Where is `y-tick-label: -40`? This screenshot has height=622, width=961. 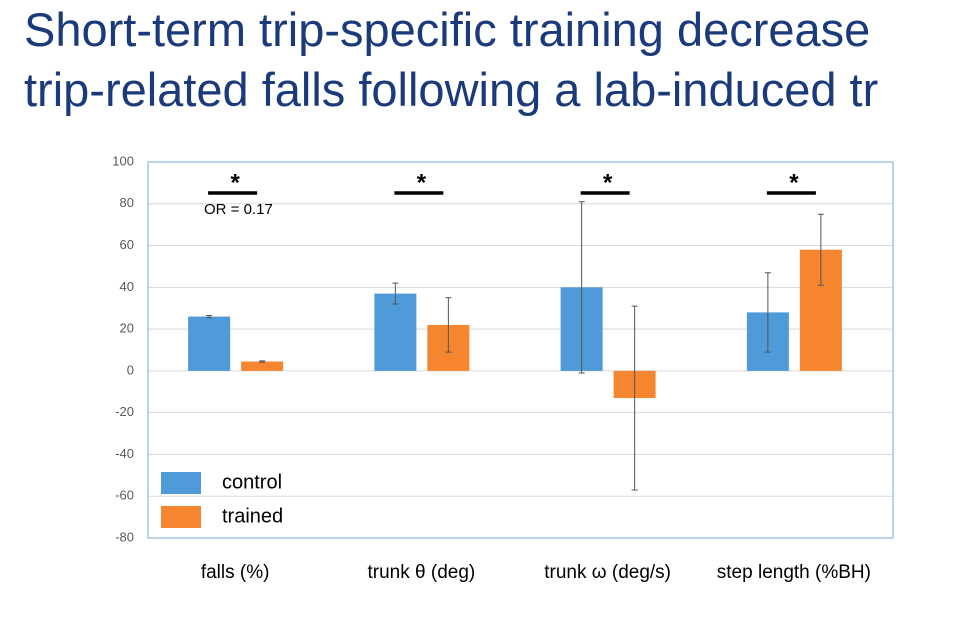 y-tick-label: -40 is located at coordinates (124, 453).